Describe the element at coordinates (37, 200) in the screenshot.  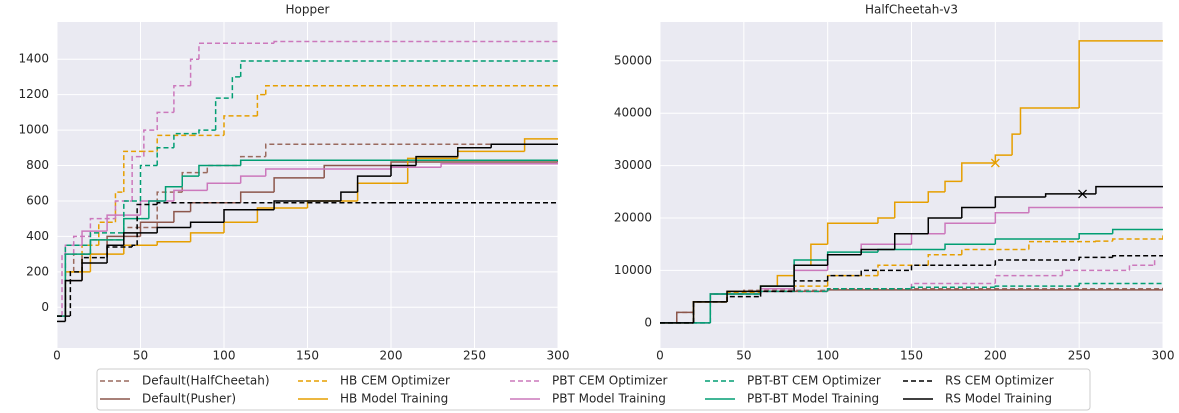
I see `y-tick-label: 600` at that location.